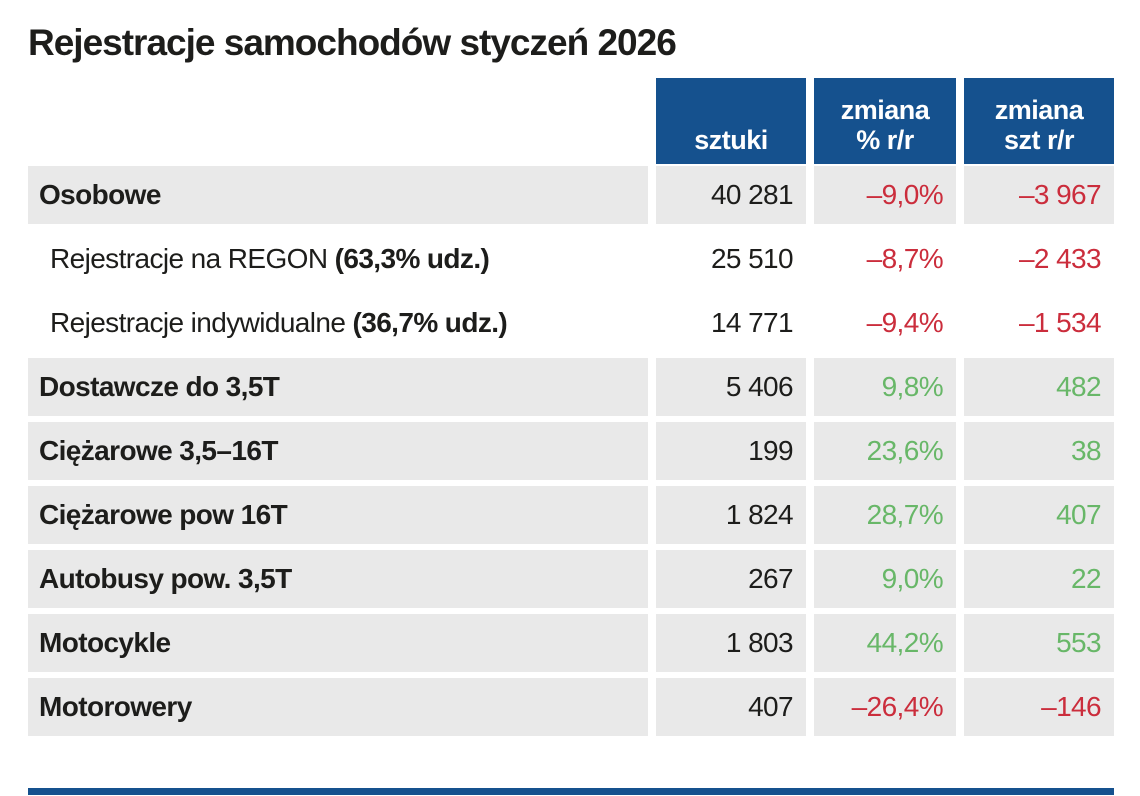 This screenshot has width=1140, height=796. What do you see at coordinates (338, 450) in the screenshot?
I see `row-label: Ciężarowe 3,5–16T` at bounding box center [338, 450].